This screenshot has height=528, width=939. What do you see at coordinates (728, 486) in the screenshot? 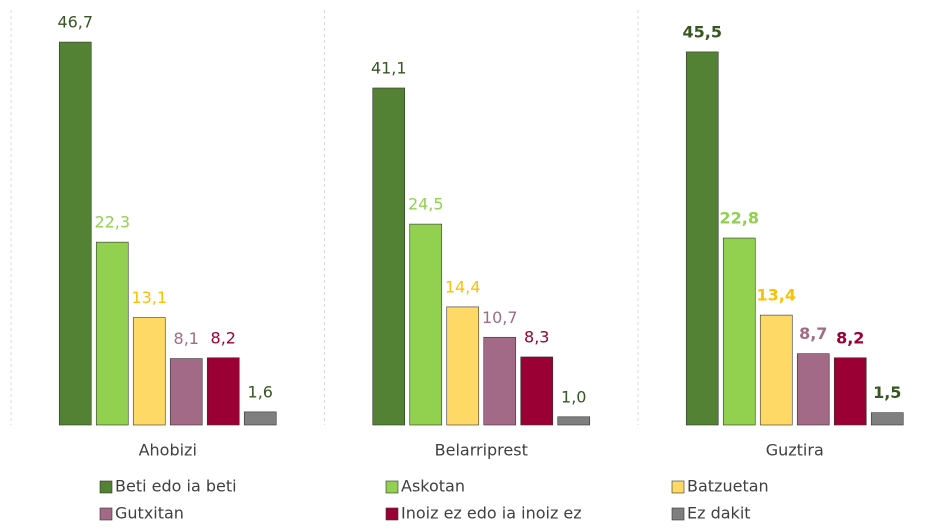
I see `legend-label: Batzuetan` at bounding box center [728, 486].